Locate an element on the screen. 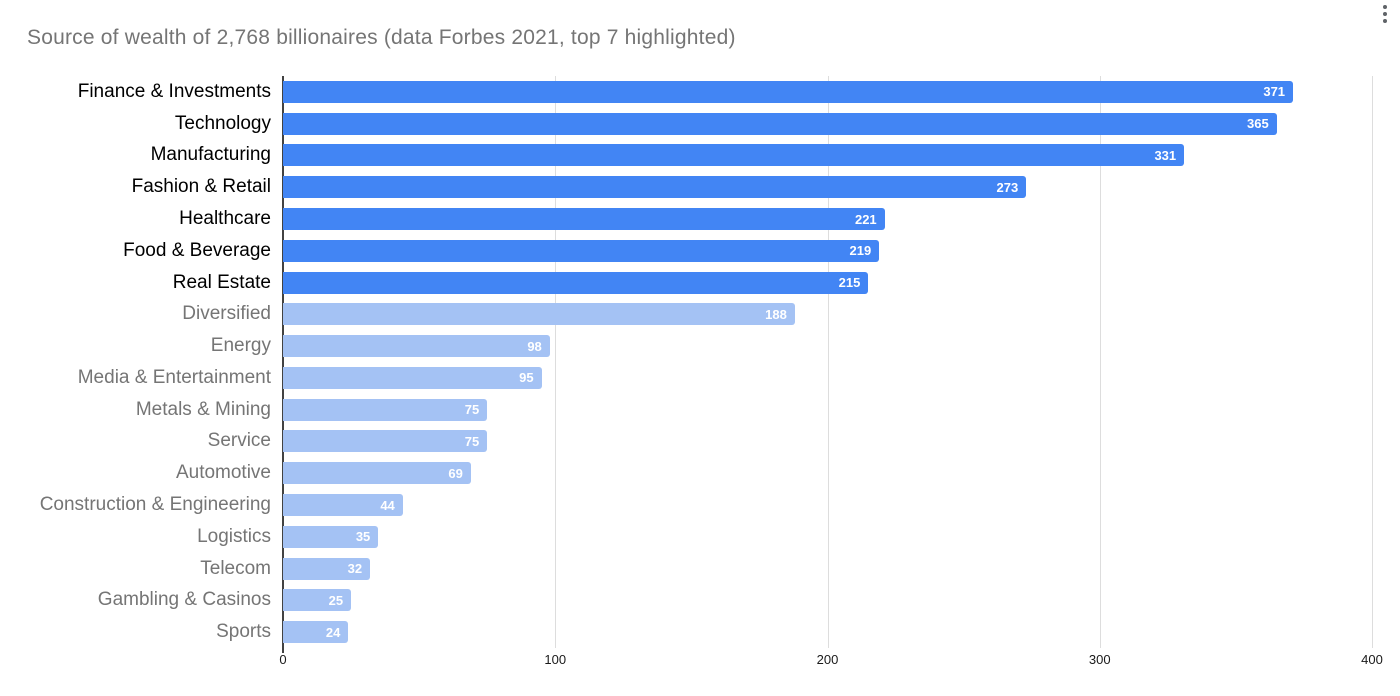 Image resolution: width=1400 pixels, height=696 pixels. category-label: Diversified is located at coordinates (226, 314).